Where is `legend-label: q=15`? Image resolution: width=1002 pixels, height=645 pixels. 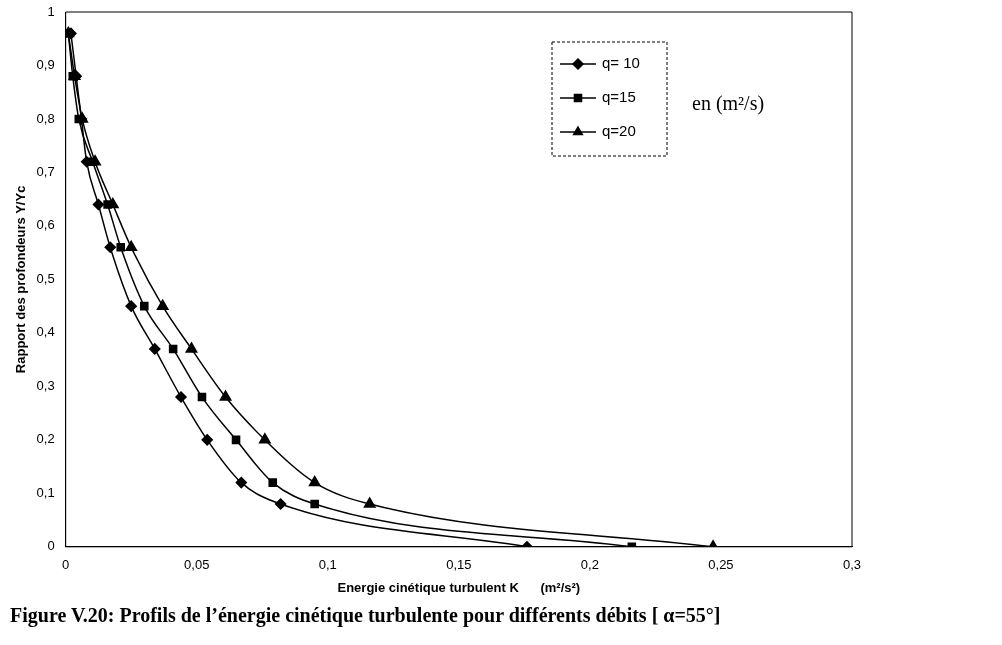
legend-label: q=15 is located at coordinates (619, 97).